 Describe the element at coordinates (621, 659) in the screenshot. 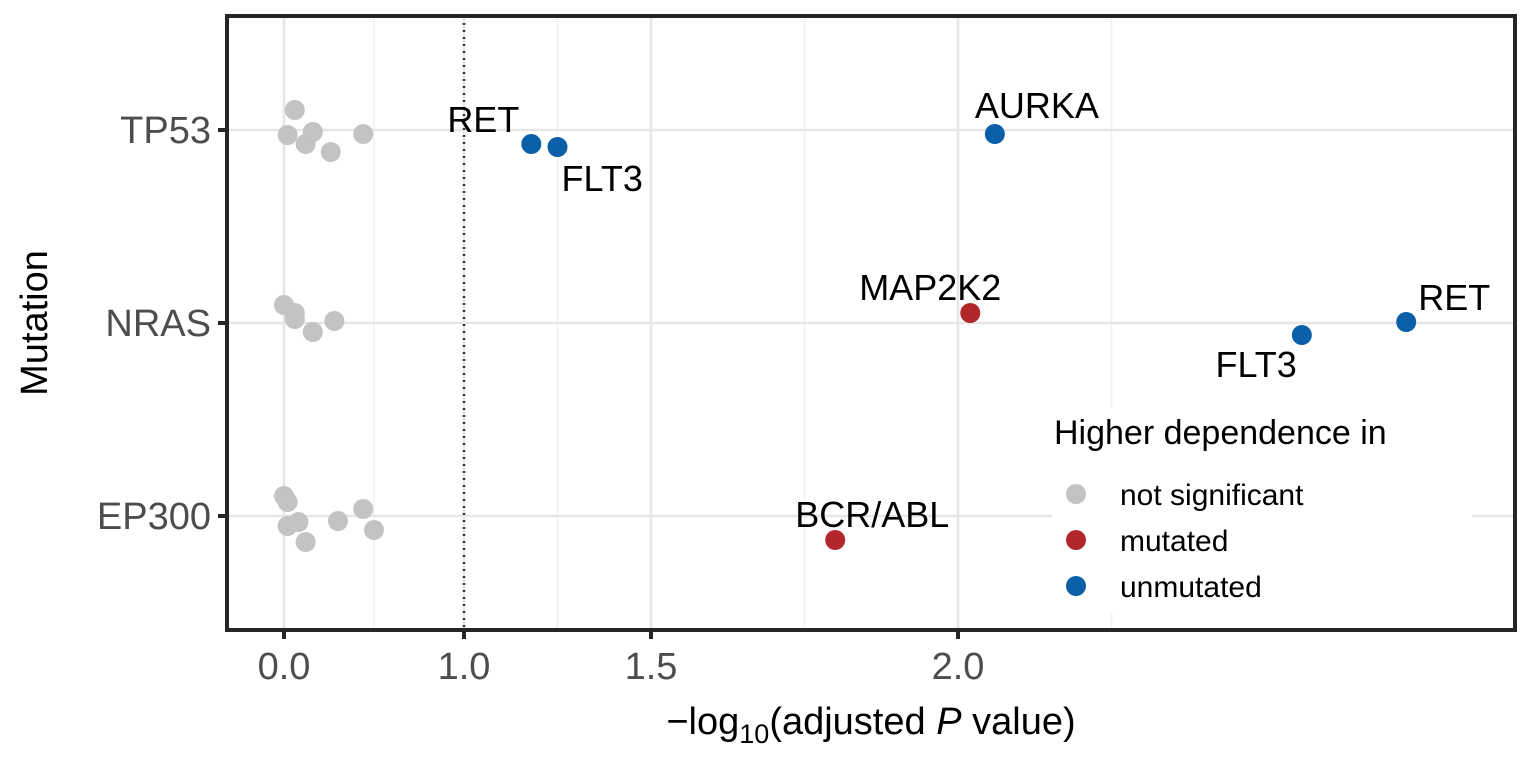

I see `x-axis: 0.0 1.0 1.5 2.0` at that location.